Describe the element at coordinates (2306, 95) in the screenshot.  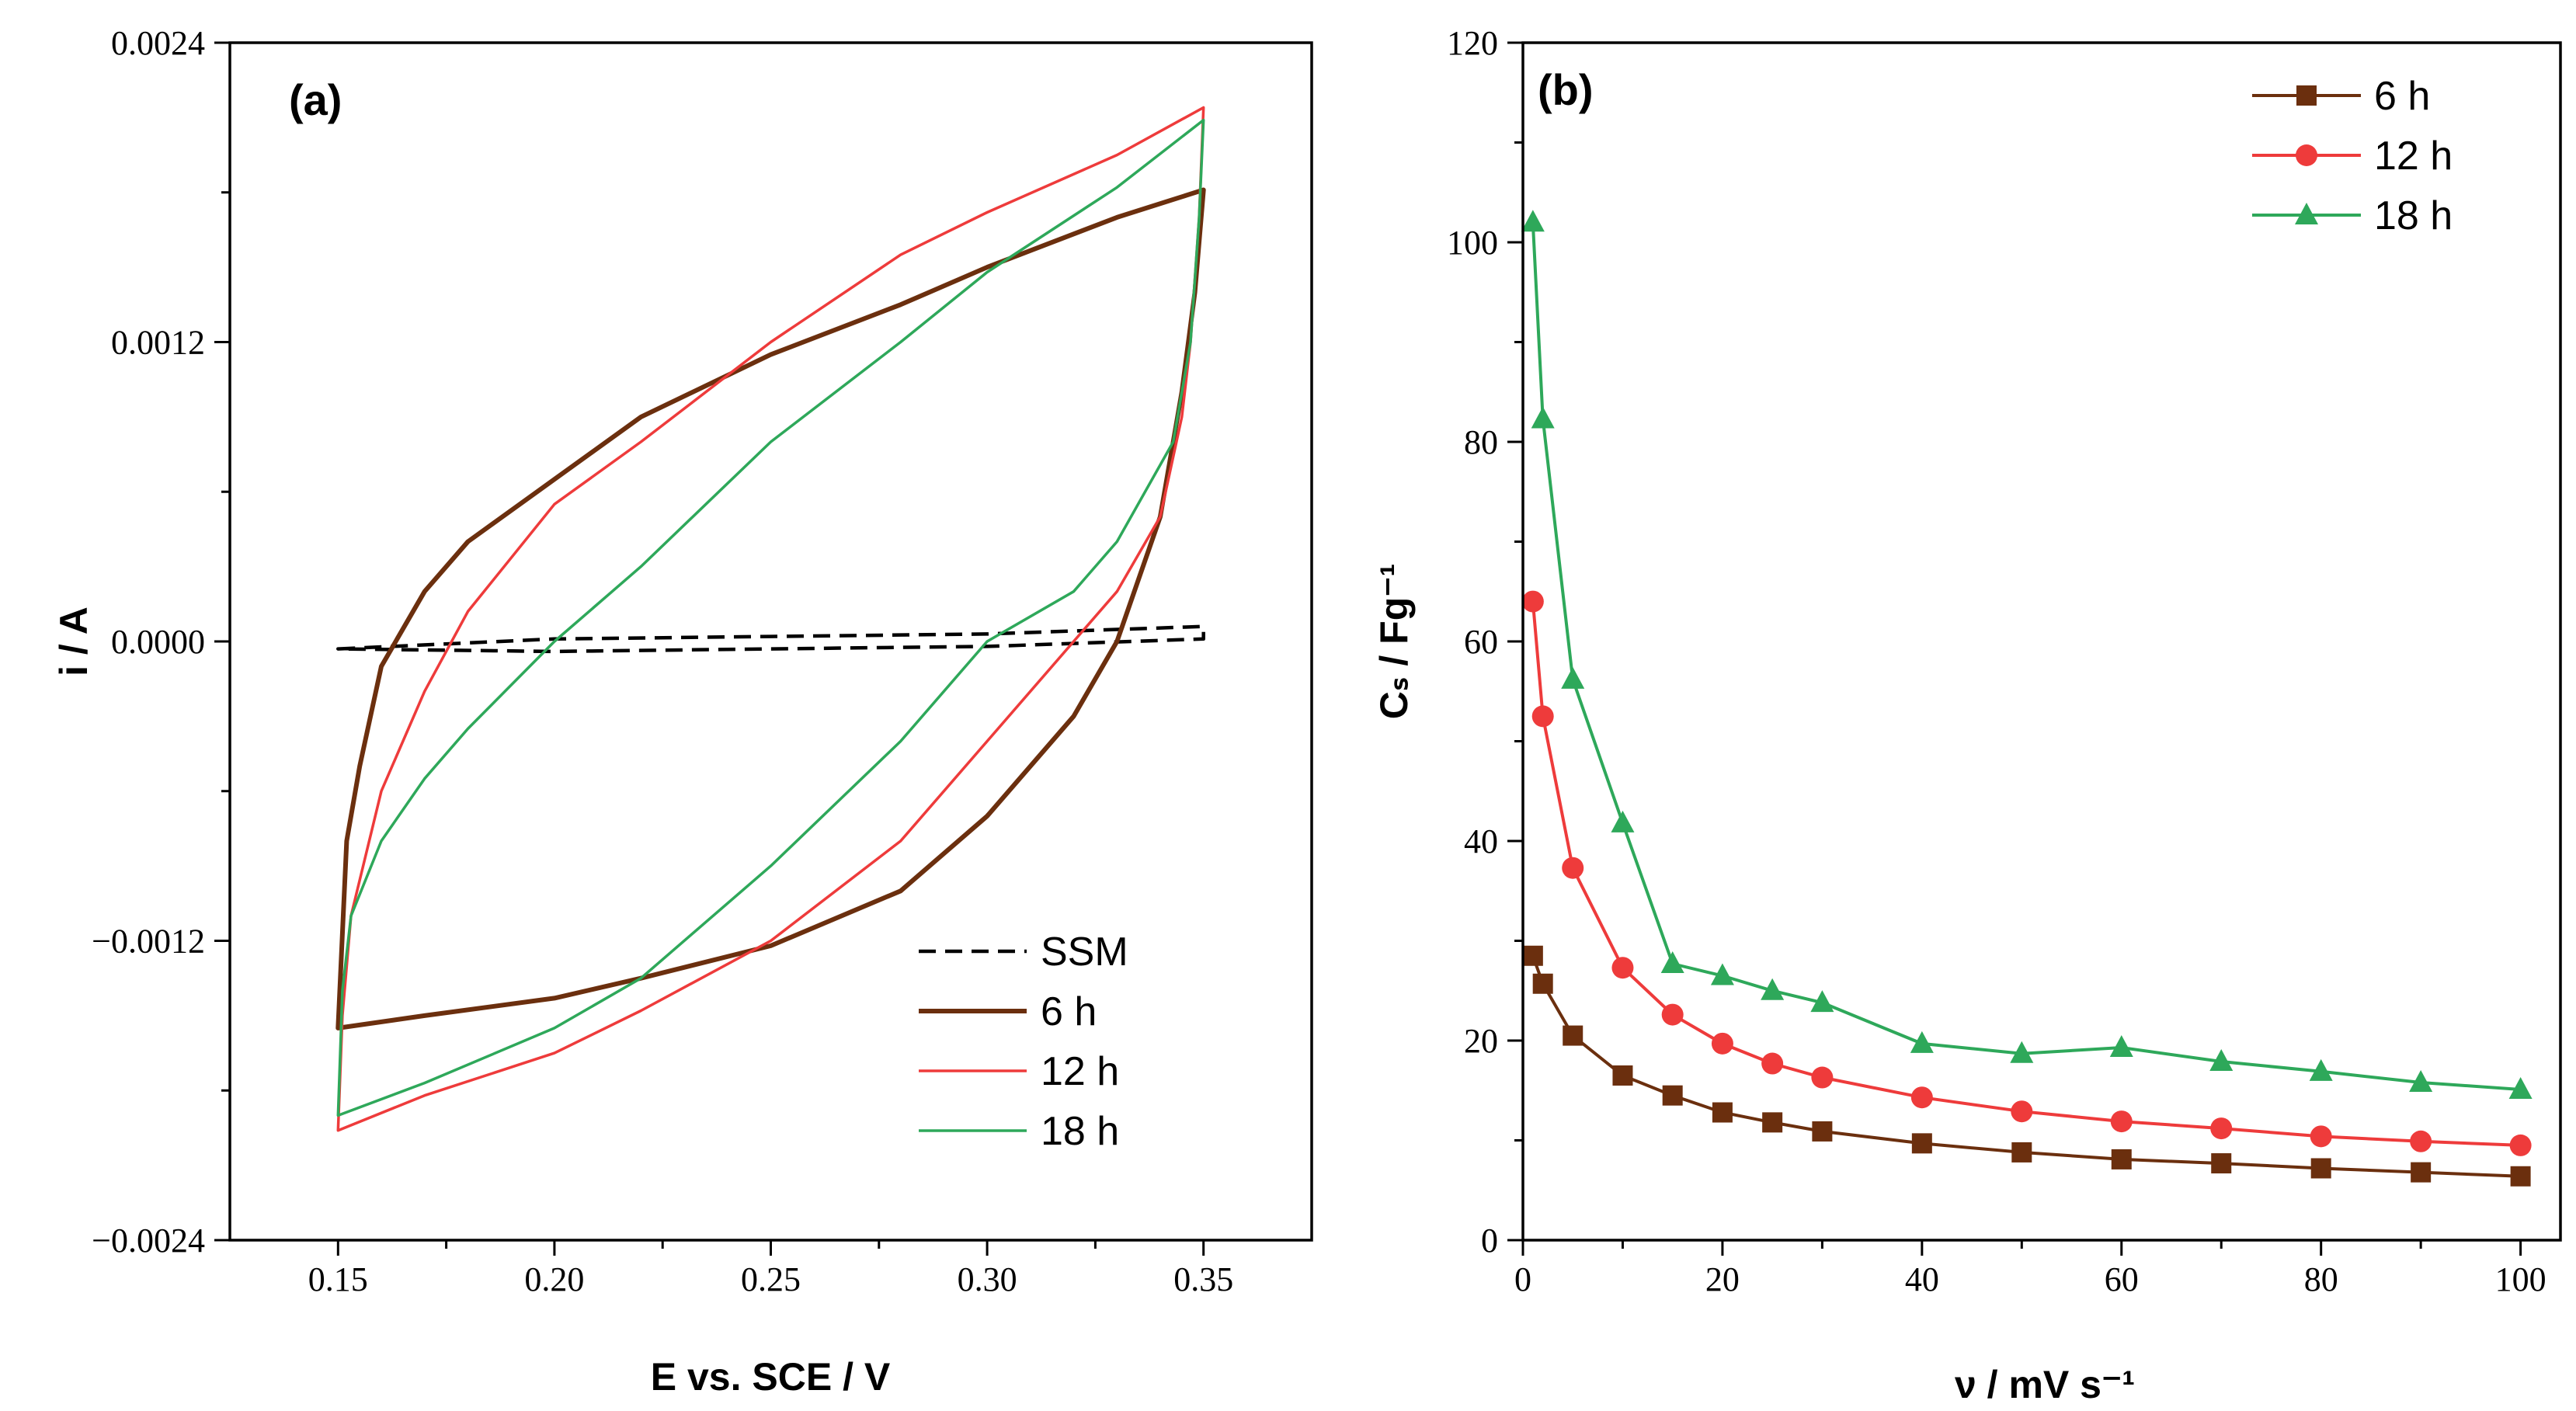
I see `legend-6-h-marker` at that location.